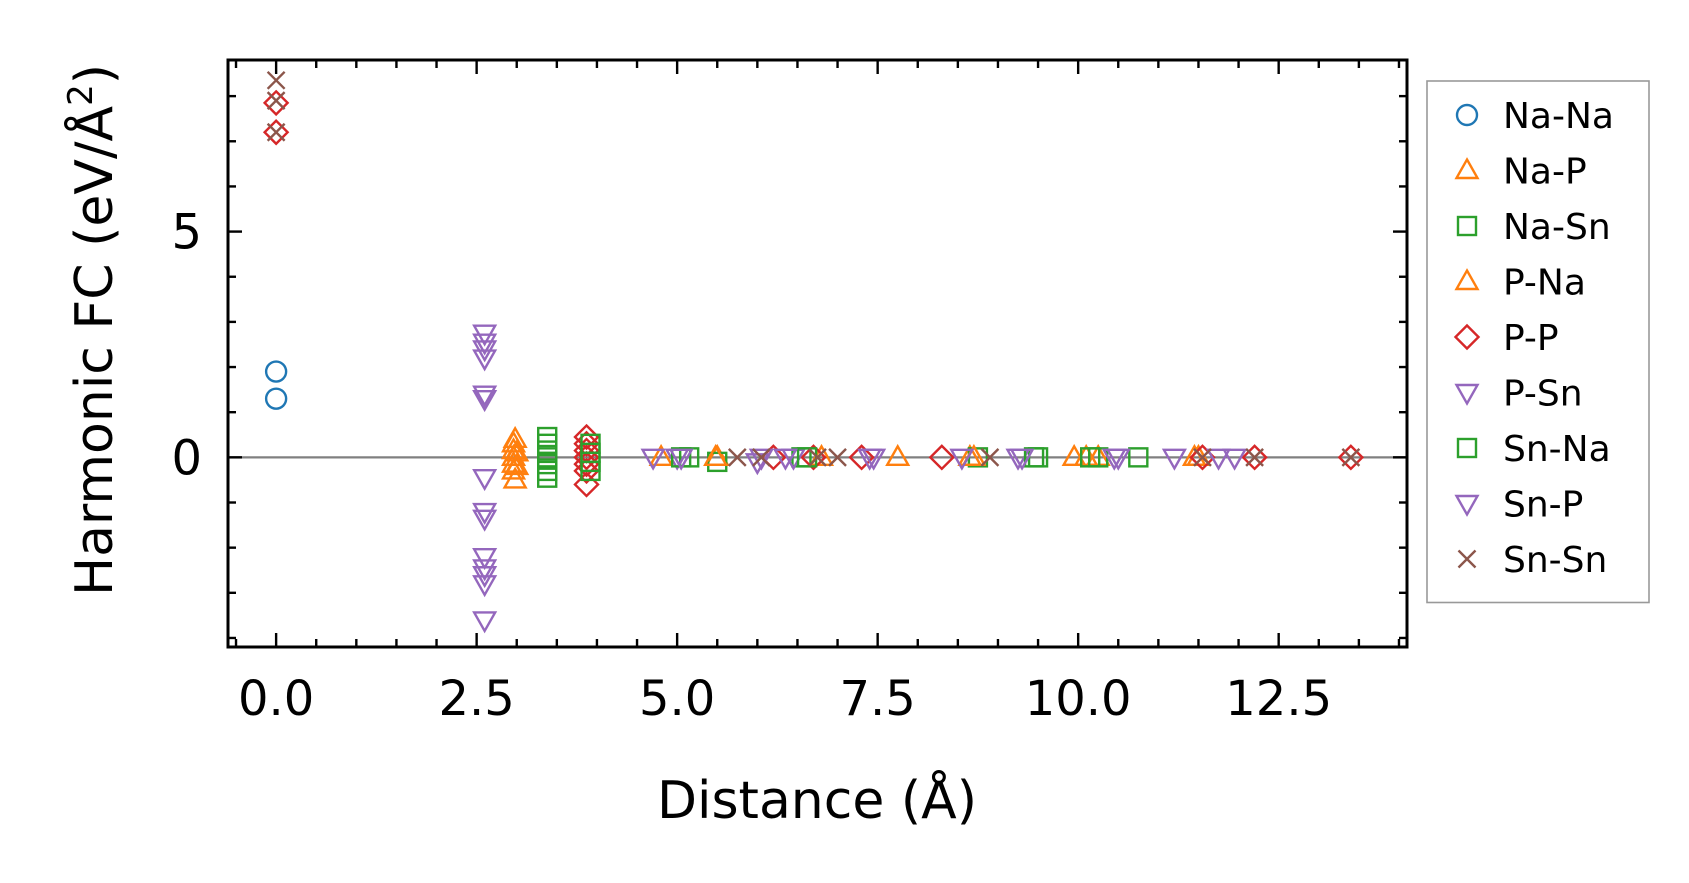  What do you see at coordinates (877, 699) in the screenshot?
I see `x-tick-label: 7.5` at bounding box center [877, 699].